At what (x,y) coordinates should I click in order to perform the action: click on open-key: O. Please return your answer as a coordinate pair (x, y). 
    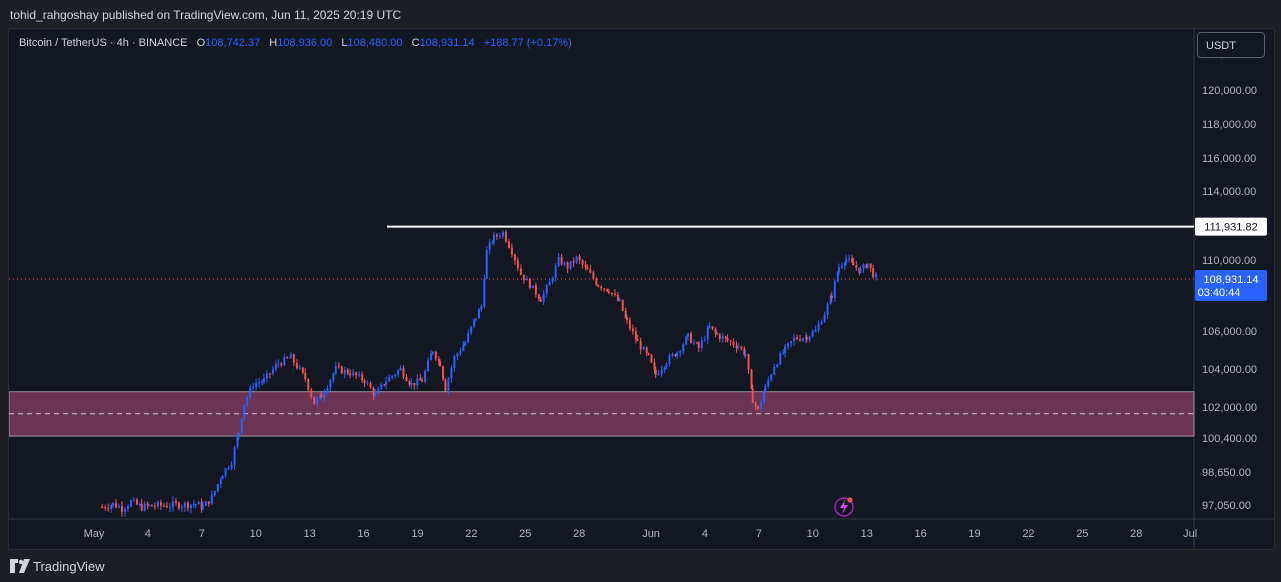
    Looking at the image, I should click on (201, 43).